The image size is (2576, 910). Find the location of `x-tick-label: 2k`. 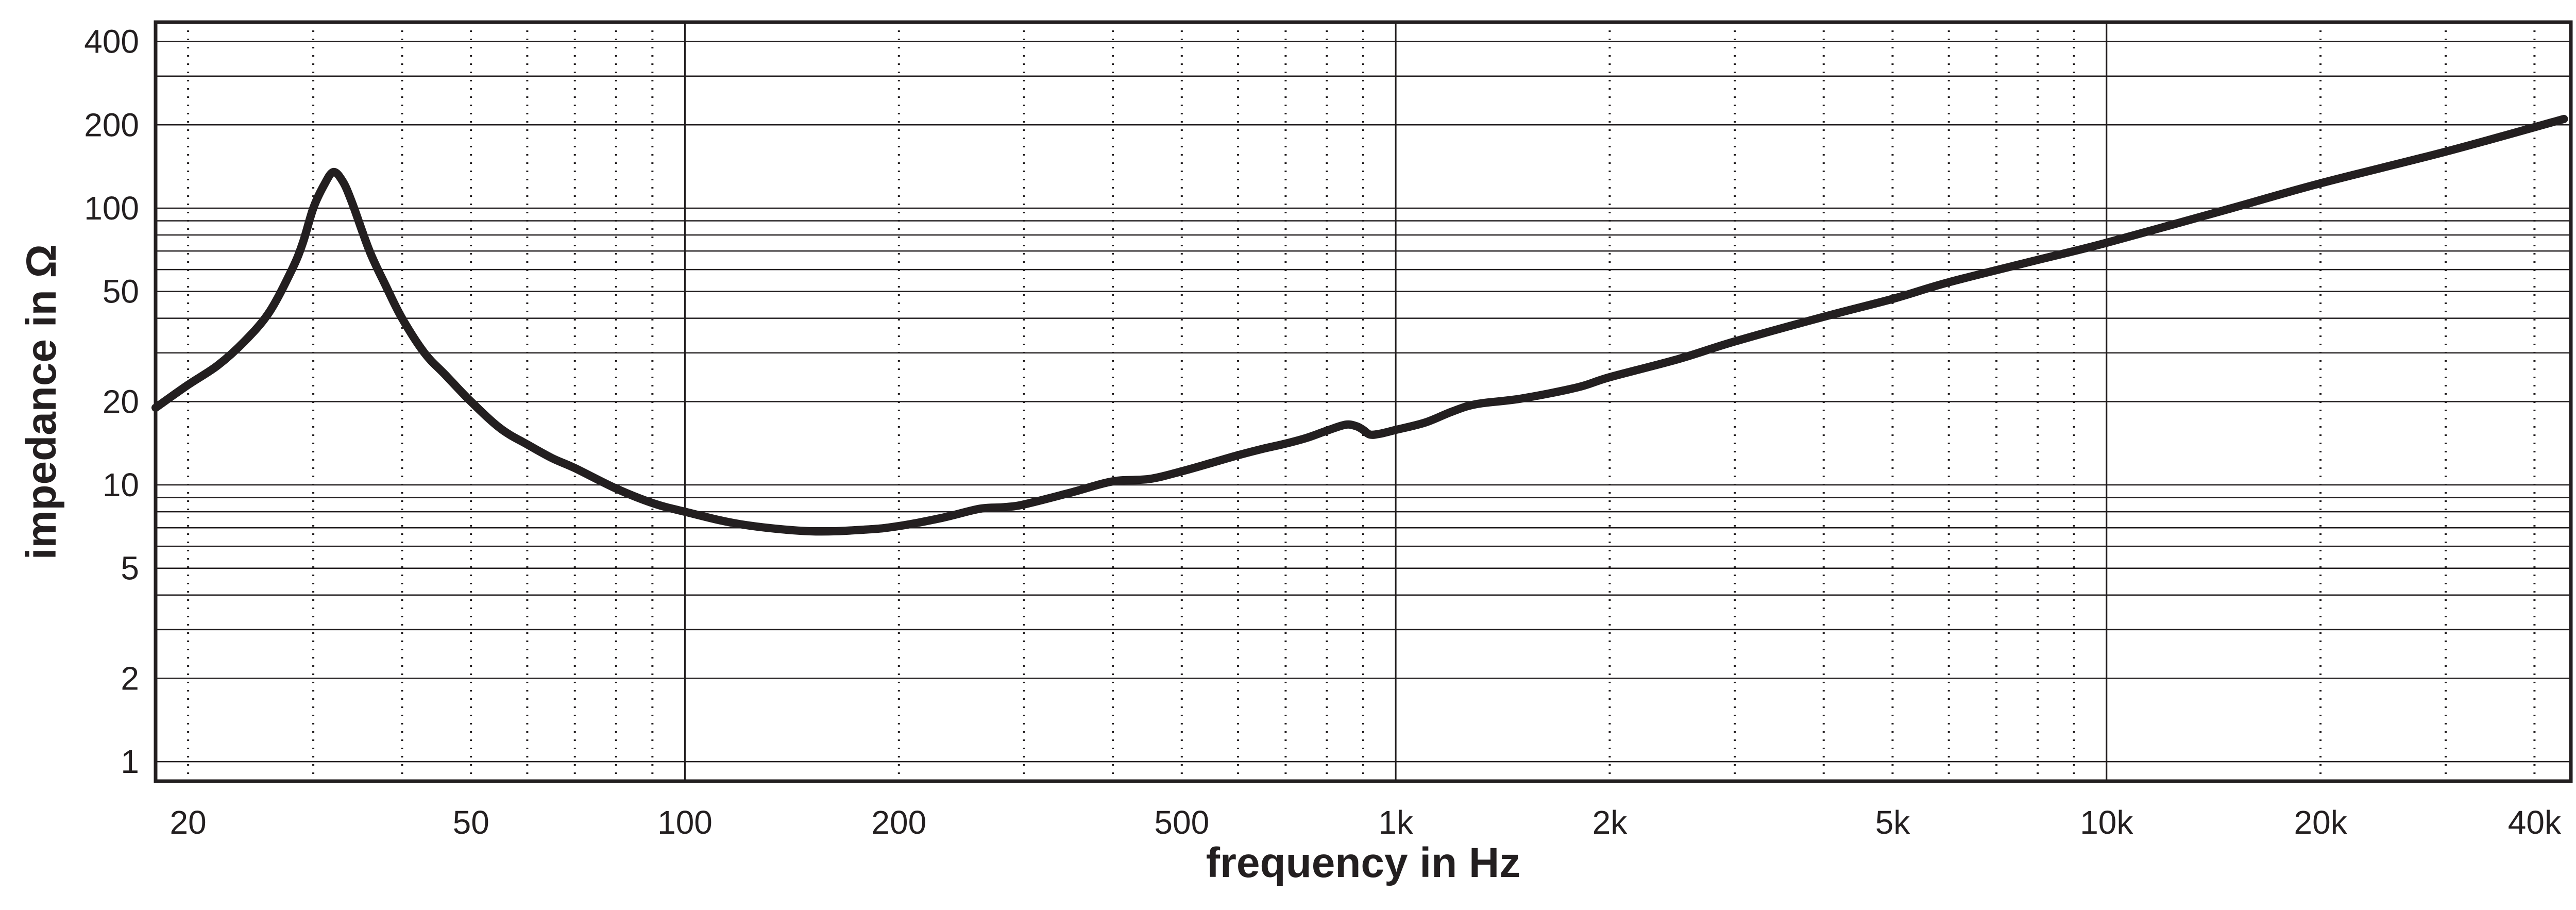

x-tick-label: 2k is located at coordinates (1610, 822).